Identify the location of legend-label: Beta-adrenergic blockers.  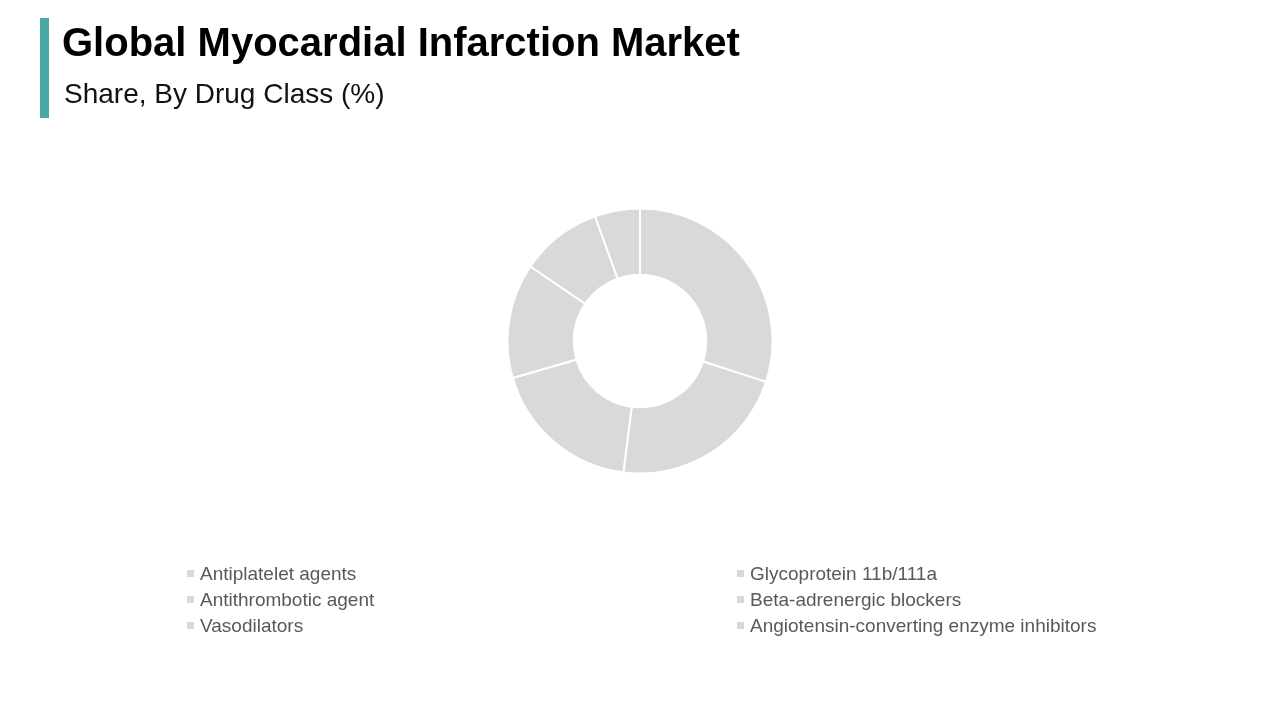
(856, 599).